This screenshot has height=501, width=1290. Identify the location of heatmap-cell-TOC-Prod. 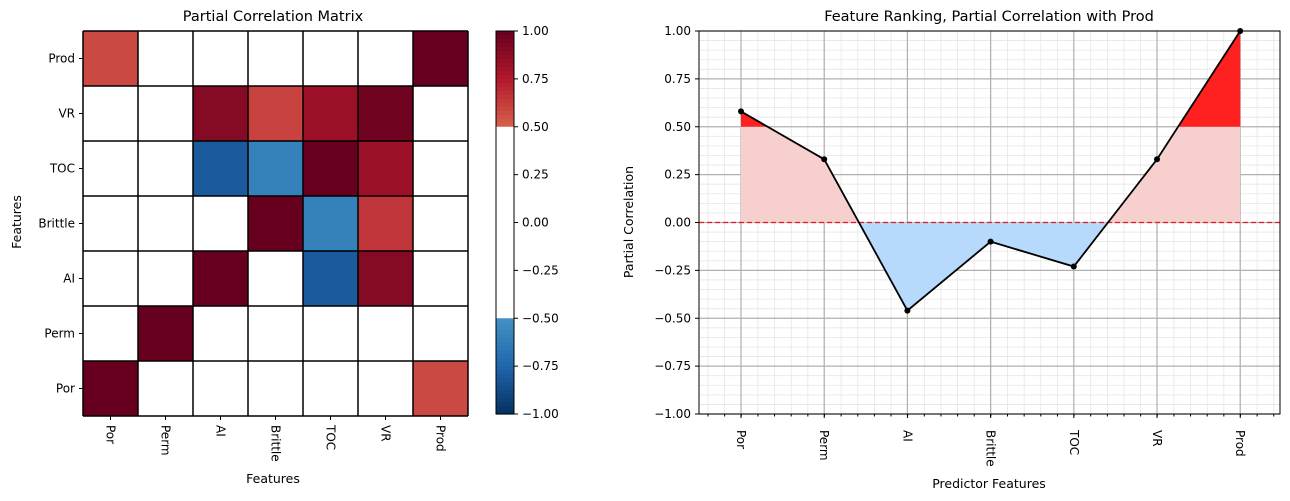
(440, 168).